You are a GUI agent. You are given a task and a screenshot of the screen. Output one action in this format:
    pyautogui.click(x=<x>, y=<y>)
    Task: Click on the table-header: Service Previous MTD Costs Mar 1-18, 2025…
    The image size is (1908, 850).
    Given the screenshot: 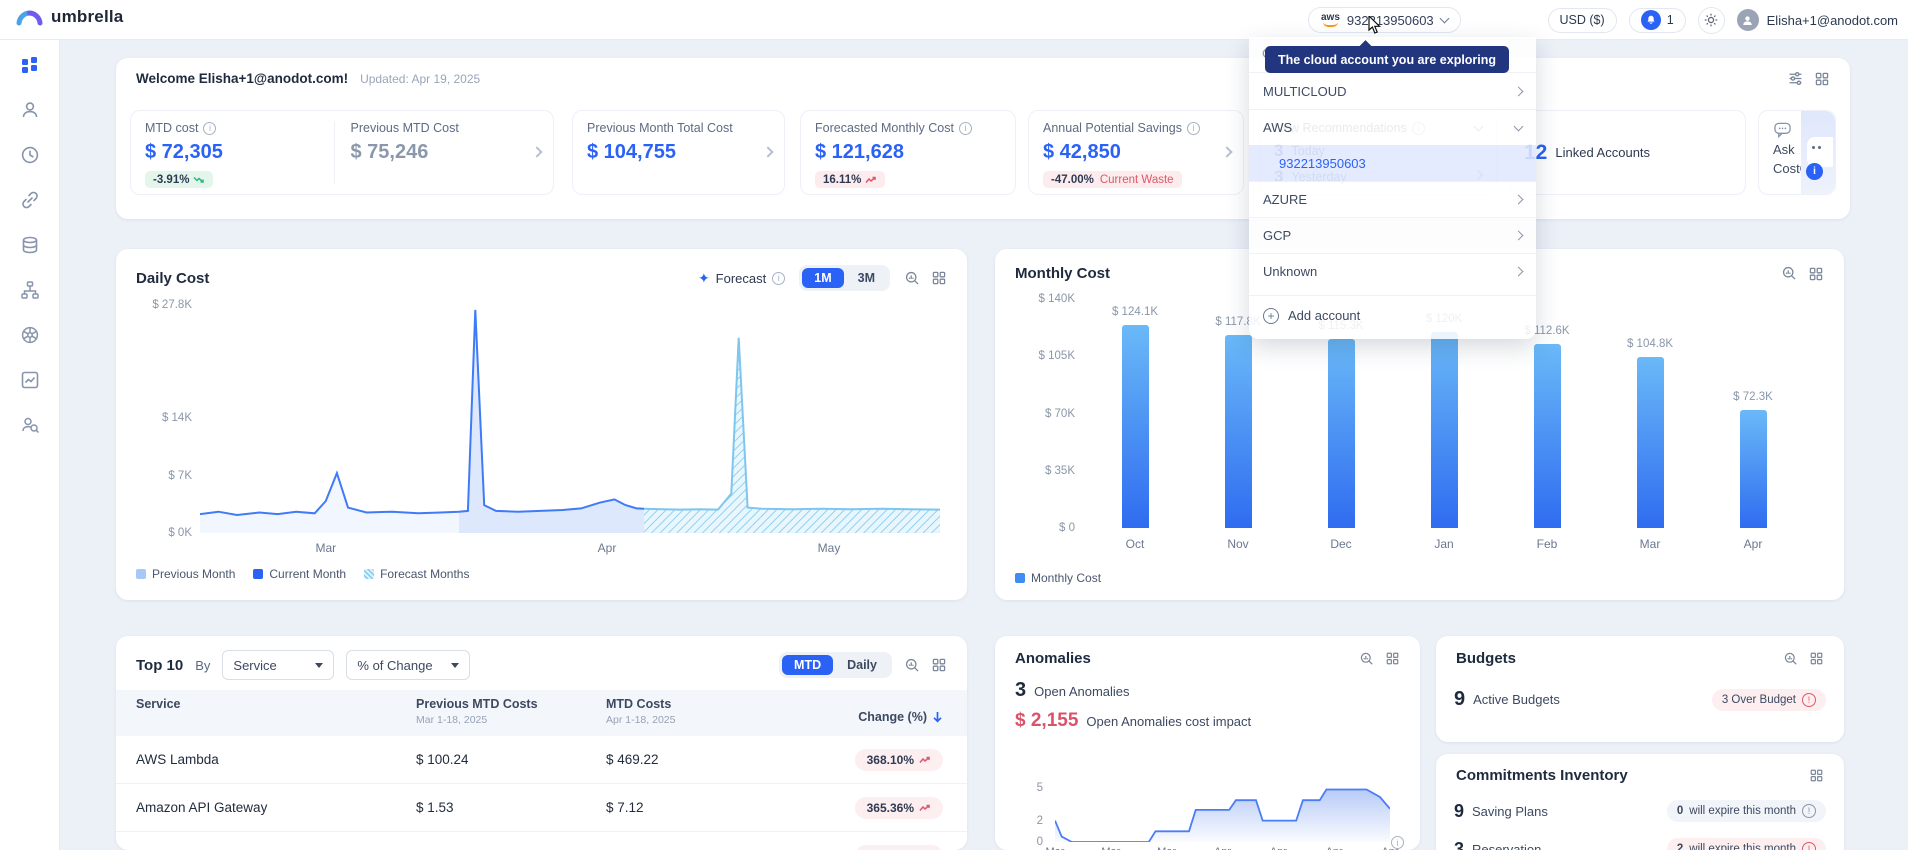 What is the action you would take?
    pyautogui.click(x=541, y=713)
    